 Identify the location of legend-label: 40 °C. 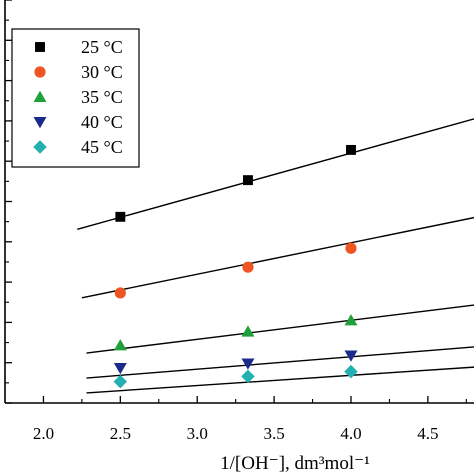
(102, 122).